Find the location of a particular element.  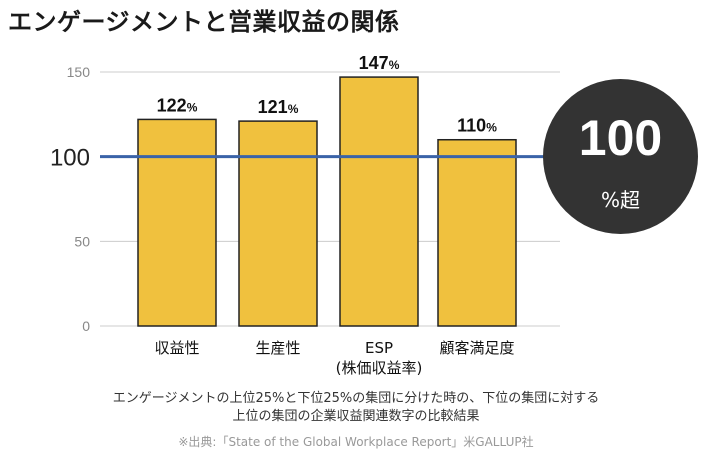

x-tick-label: (株価収益率) is located at coordinates (379, 368).